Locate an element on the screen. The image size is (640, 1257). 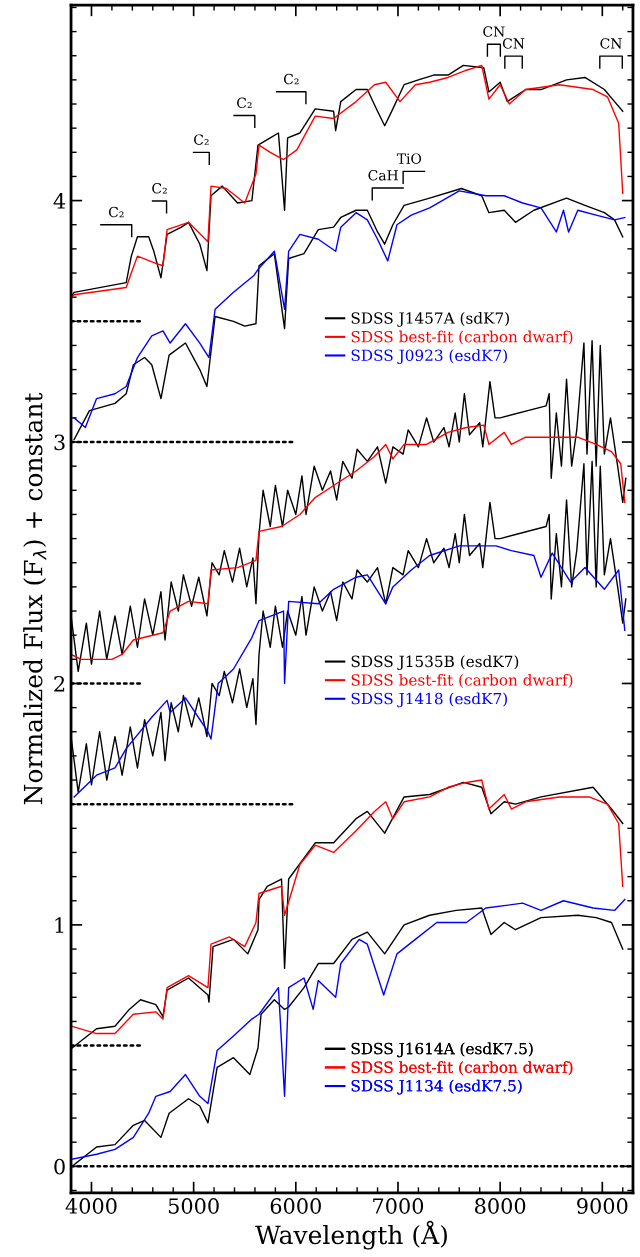
y-axis-title: Normalized Flux (F$_{λ}$) + constant is located at coordinates (35, 598).